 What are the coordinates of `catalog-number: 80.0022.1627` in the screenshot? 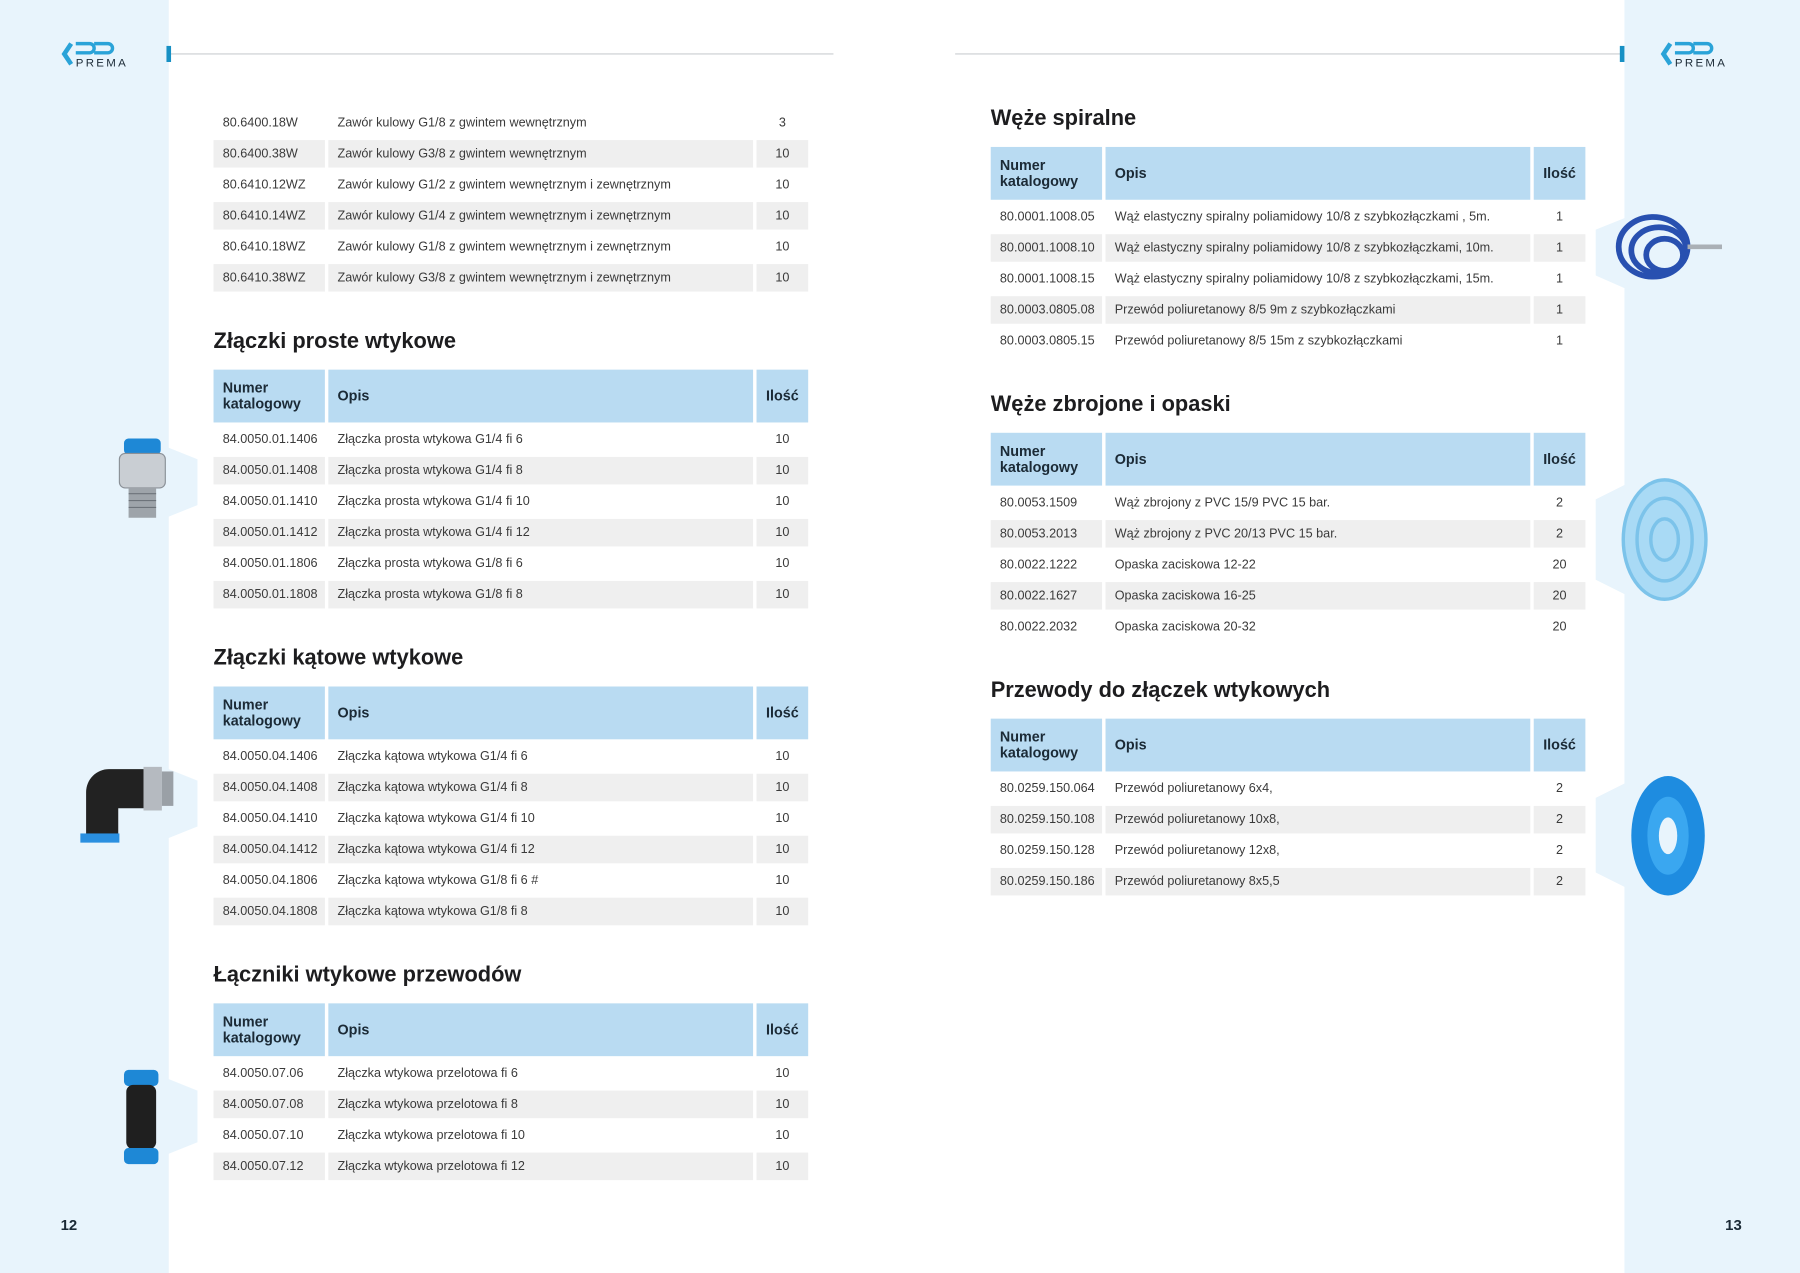 It's located at (1046, 596).